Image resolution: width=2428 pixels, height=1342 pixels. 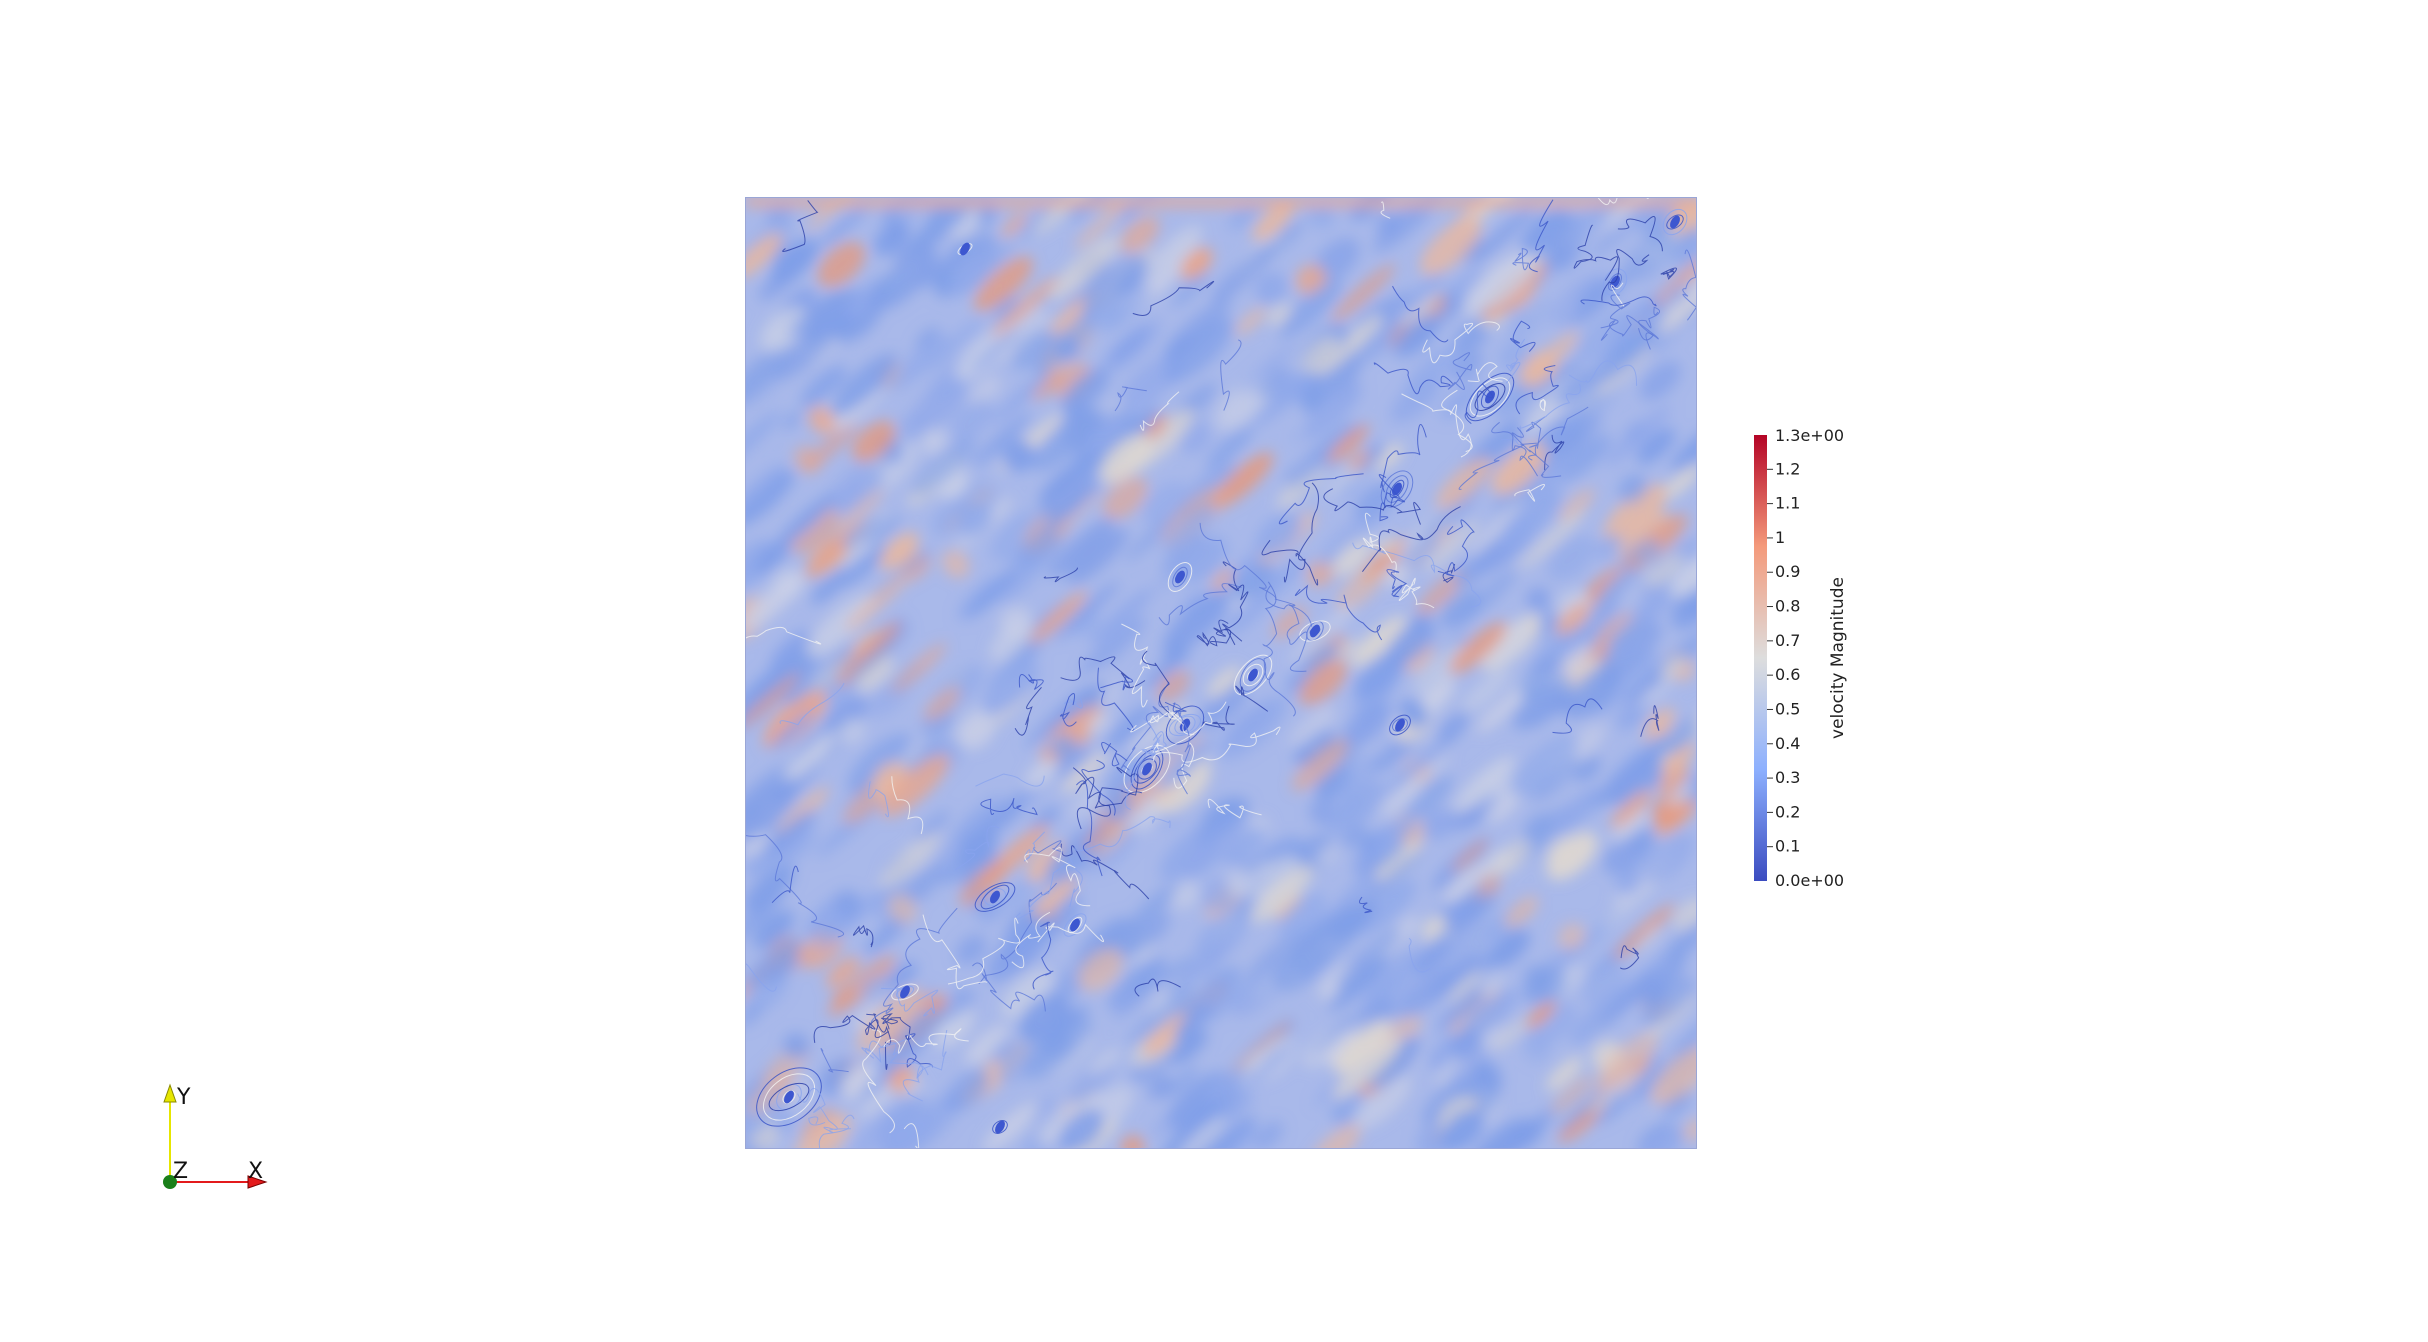 I want to click on colorbar-tick-label: 0.2, so click(x=1787, y=811).